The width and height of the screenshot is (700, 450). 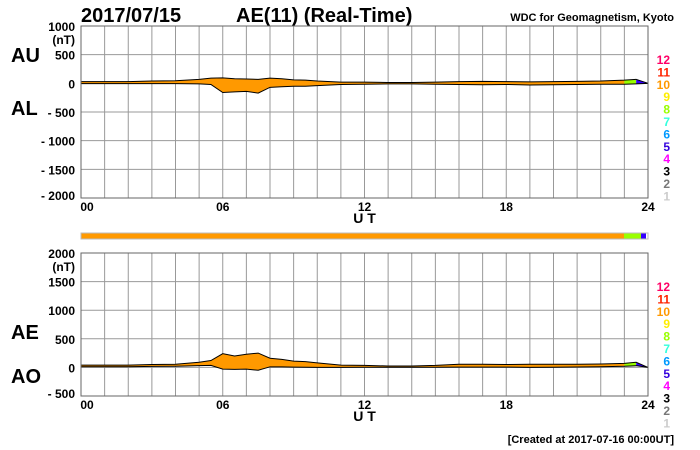 I want to click on y-tick-label: 2000, so click(x=61, y=254).